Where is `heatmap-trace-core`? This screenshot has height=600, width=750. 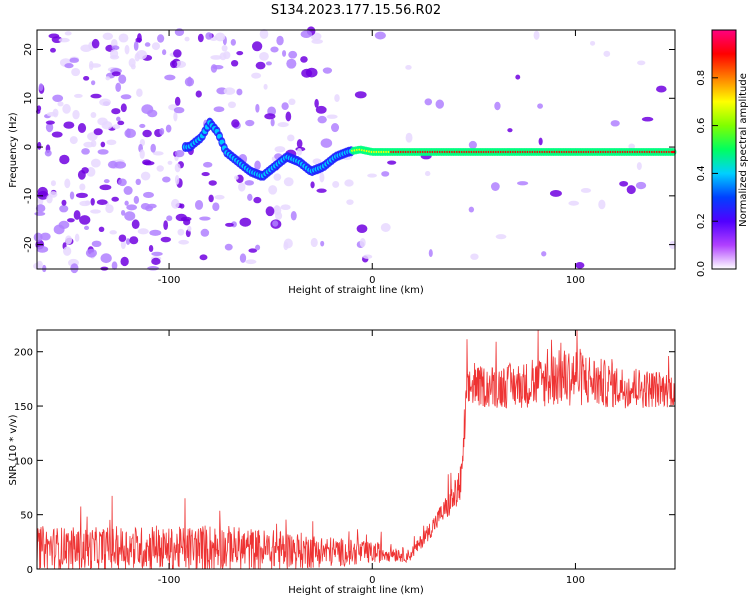 heatmap-trace-core is located at coordinates (673, 152).